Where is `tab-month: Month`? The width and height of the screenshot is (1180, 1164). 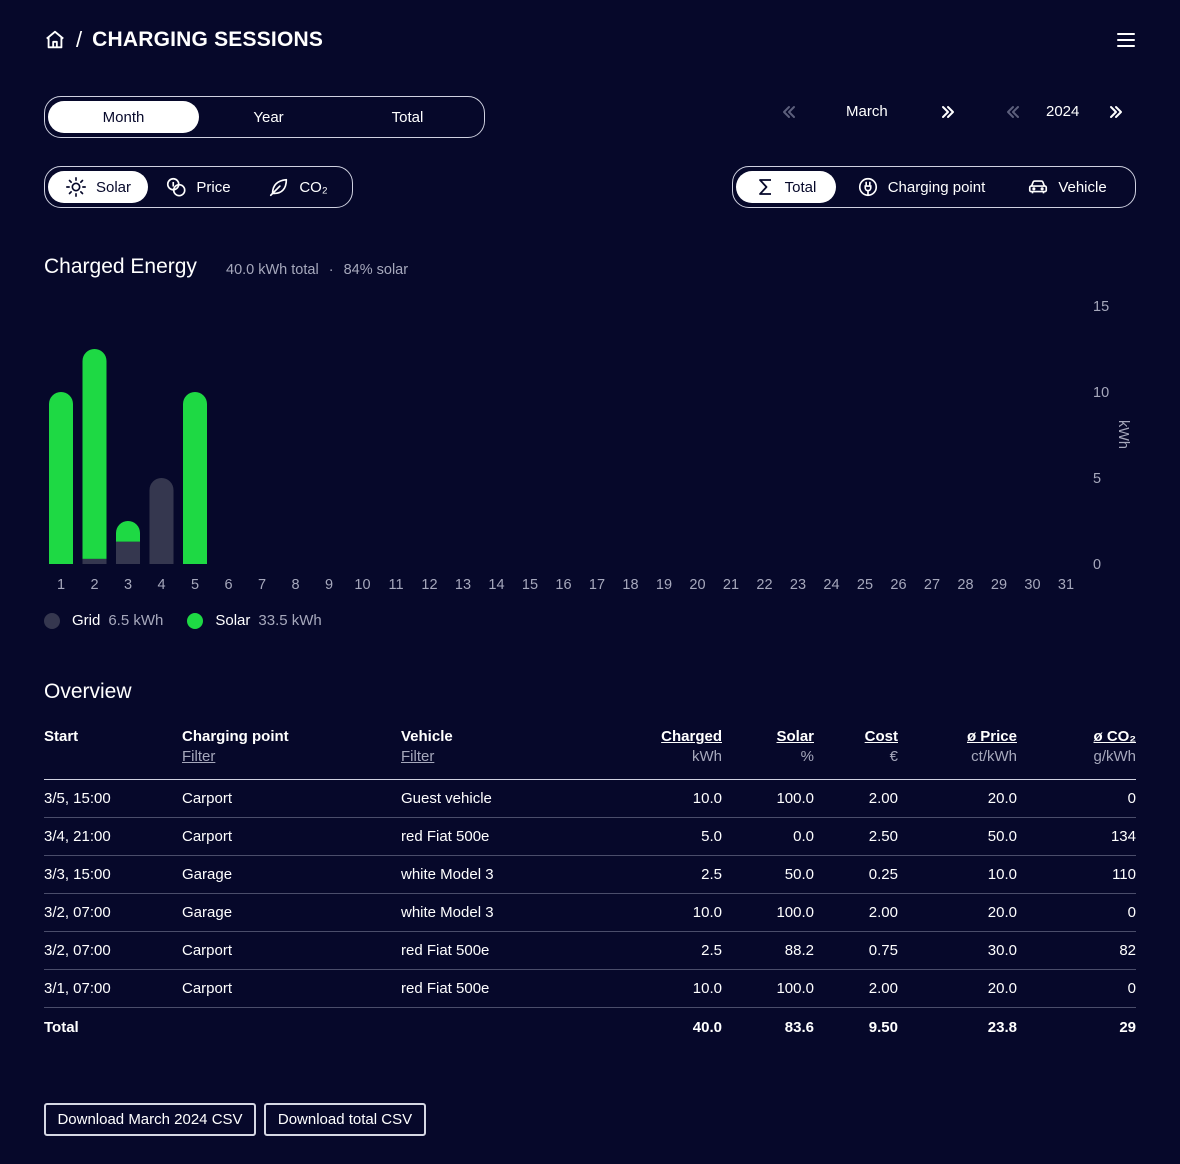 tab-month: Month is located at coordinates (123, 117).